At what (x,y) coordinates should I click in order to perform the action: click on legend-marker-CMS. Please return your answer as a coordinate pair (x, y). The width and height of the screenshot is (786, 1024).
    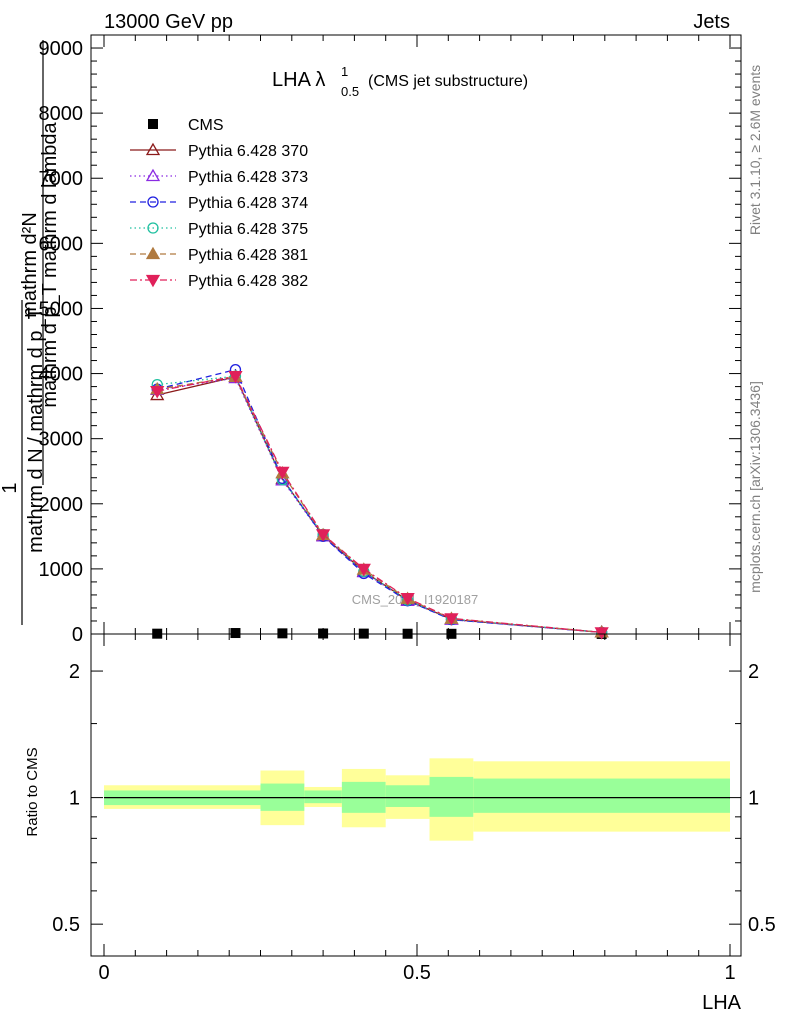
    Looking at the image, I should click on (153, 124).